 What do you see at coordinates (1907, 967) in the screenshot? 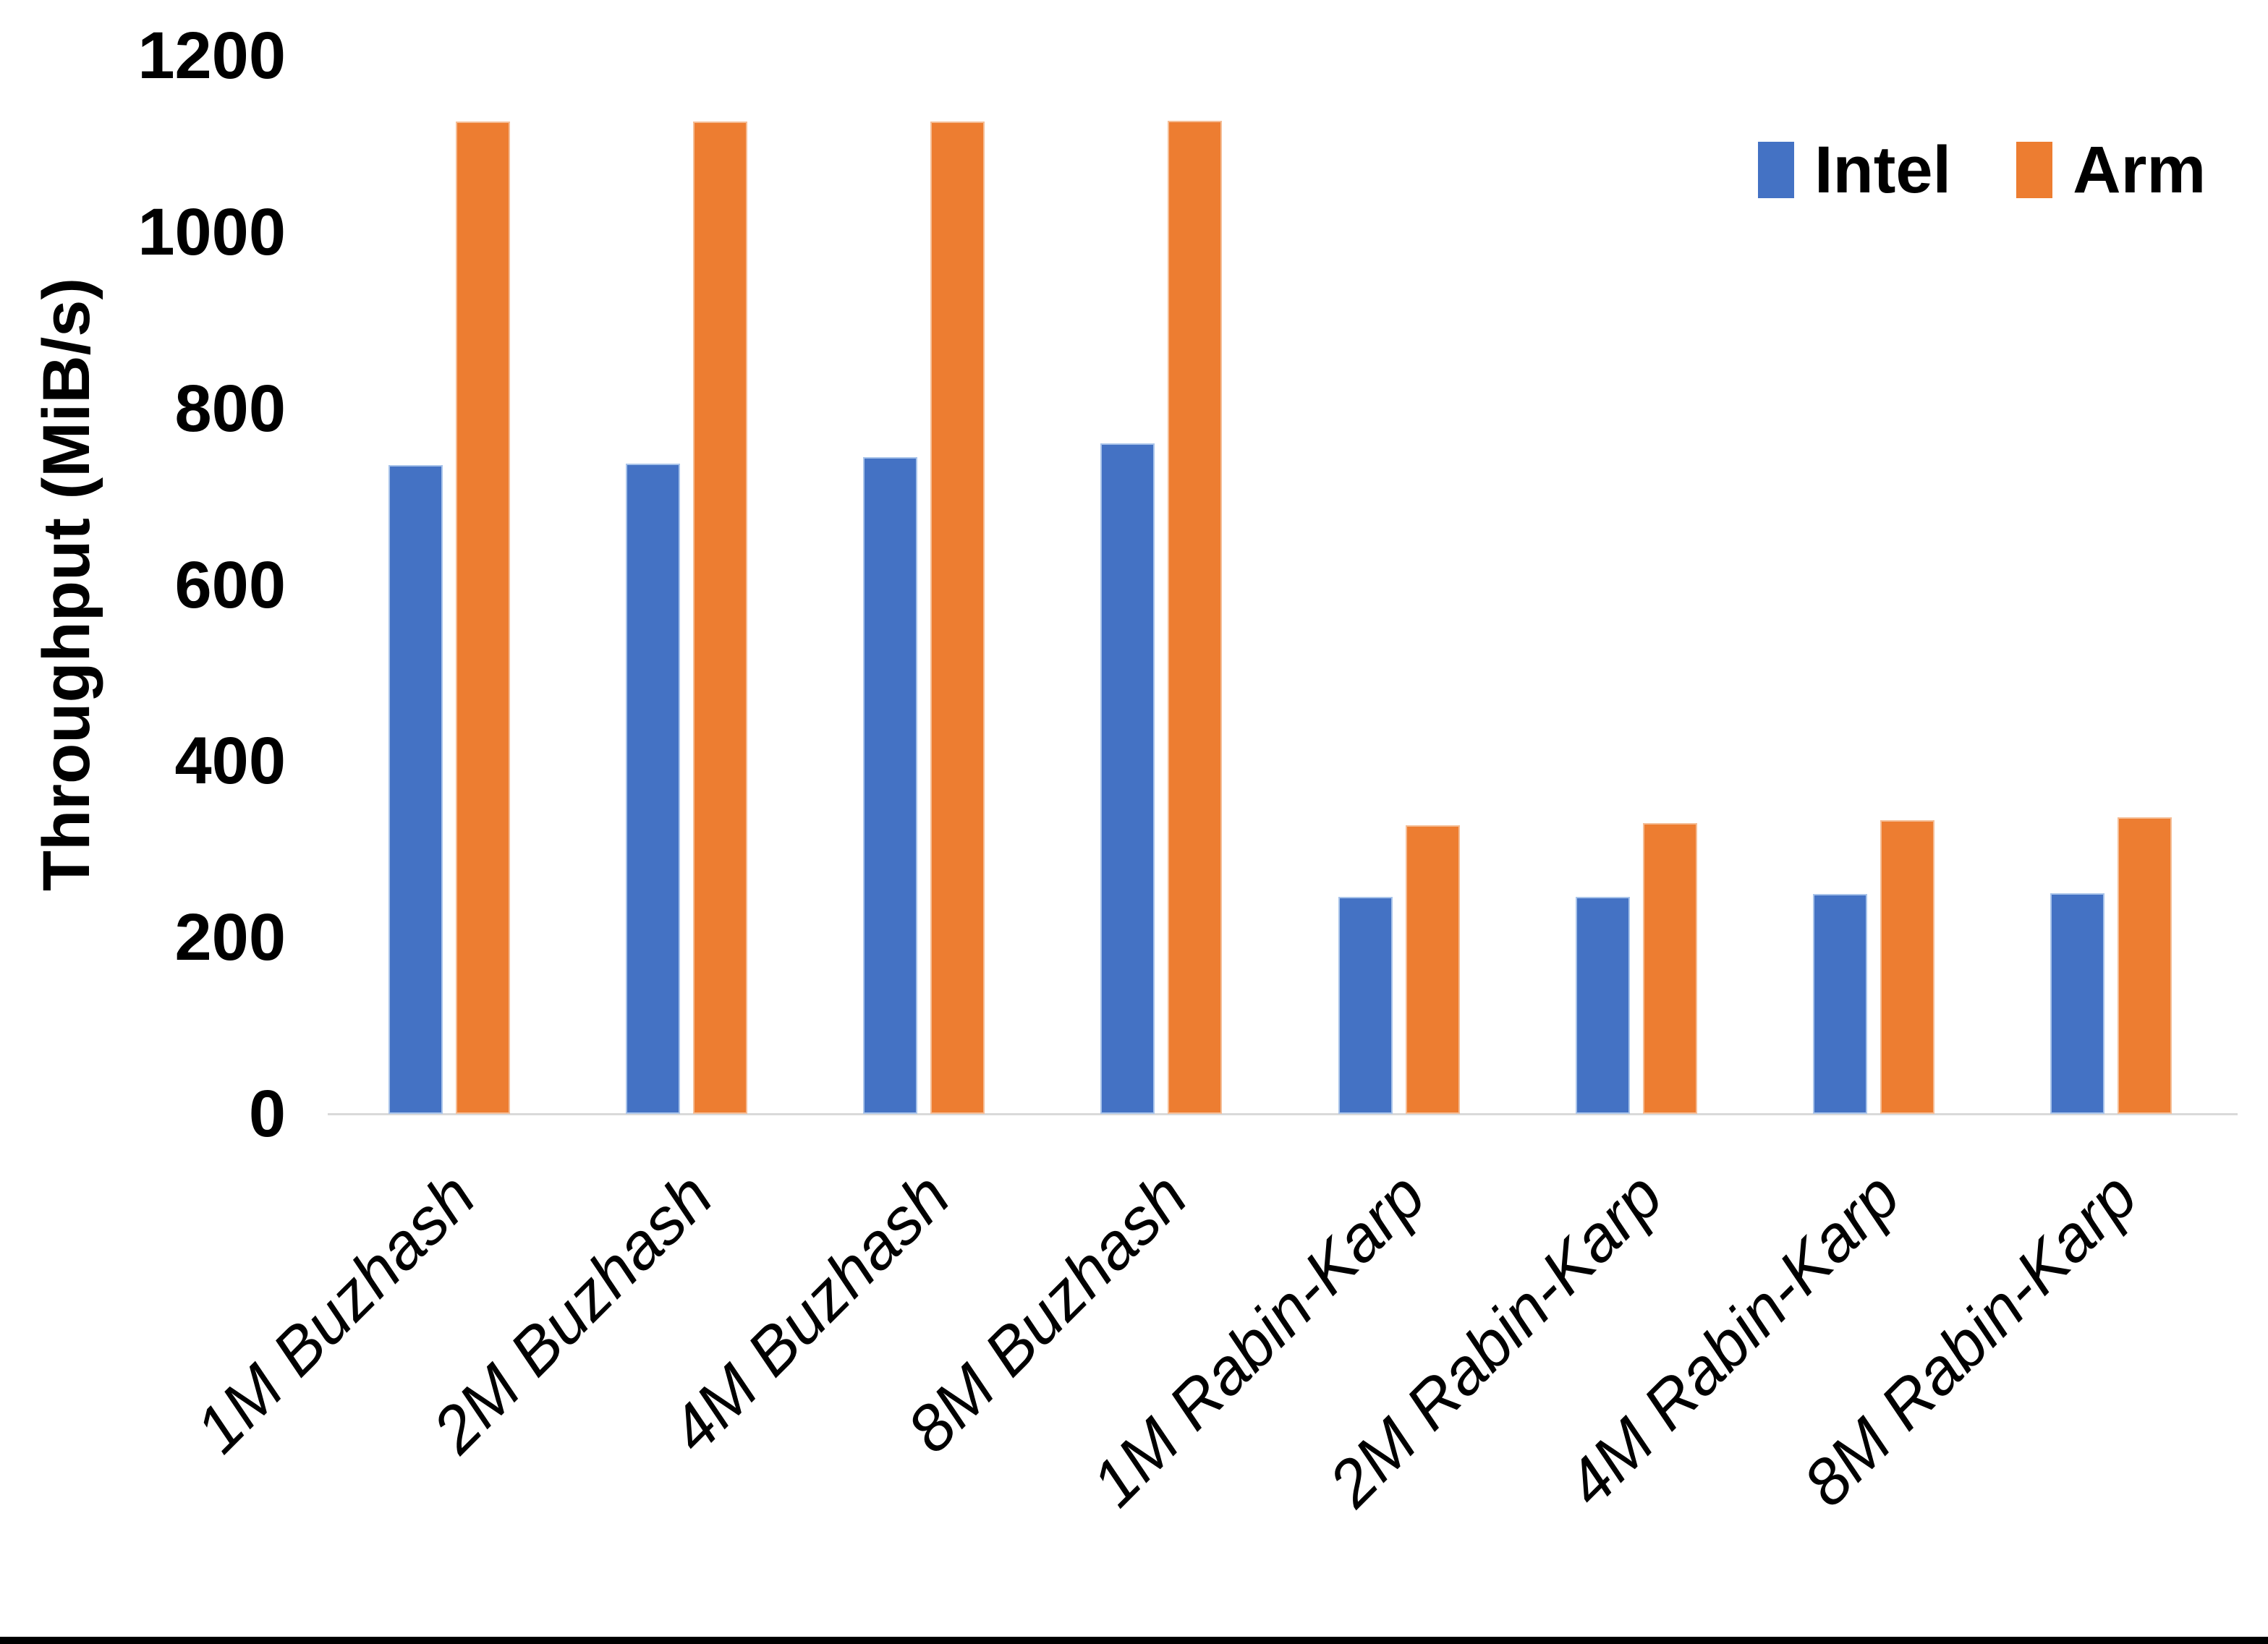
I see `bar-arm-4m-rabin-karp` at bounding box center [1907, 967].